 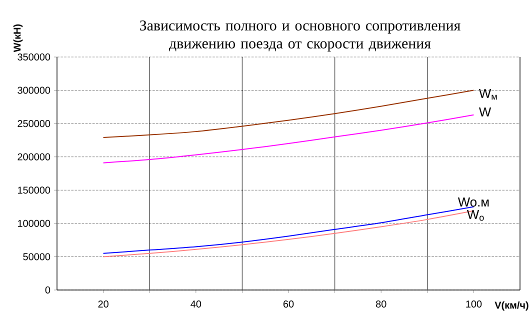 I want to click on chart-title: Зависимость полного и основного сопротивления движению поезда от скорости движения, so click(x=300, y=36).